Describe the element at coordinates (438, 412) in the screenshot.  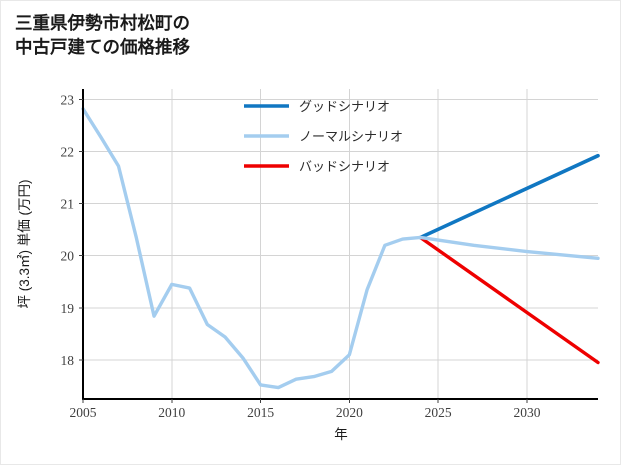
I see `x-tick-label: 2025` at that location.